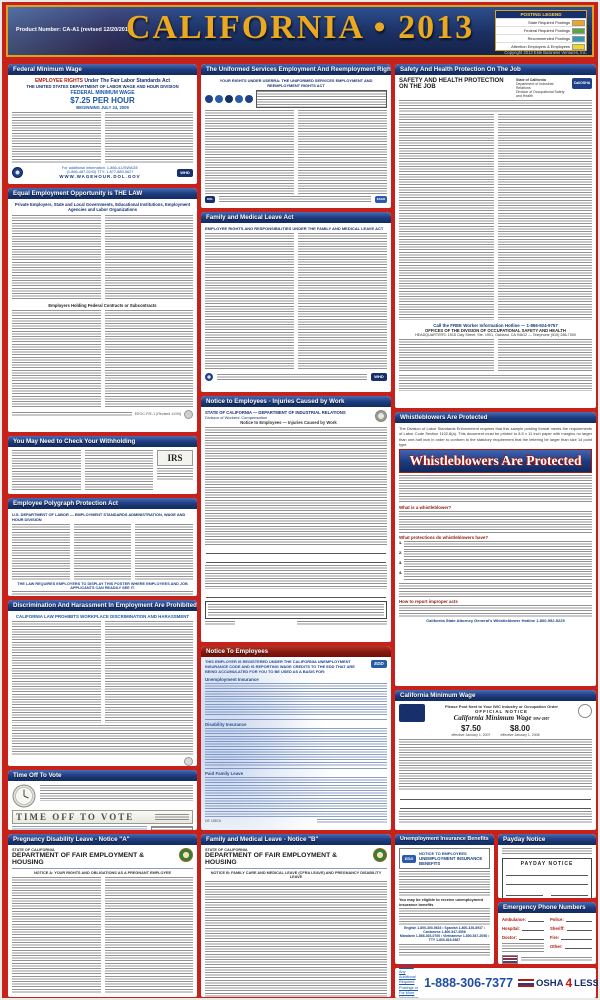 The image size is (600, 1000). Describe the element at coordinates (548, 38) in the screenshot. I see `legend-label: Recommended Postings` at that location.